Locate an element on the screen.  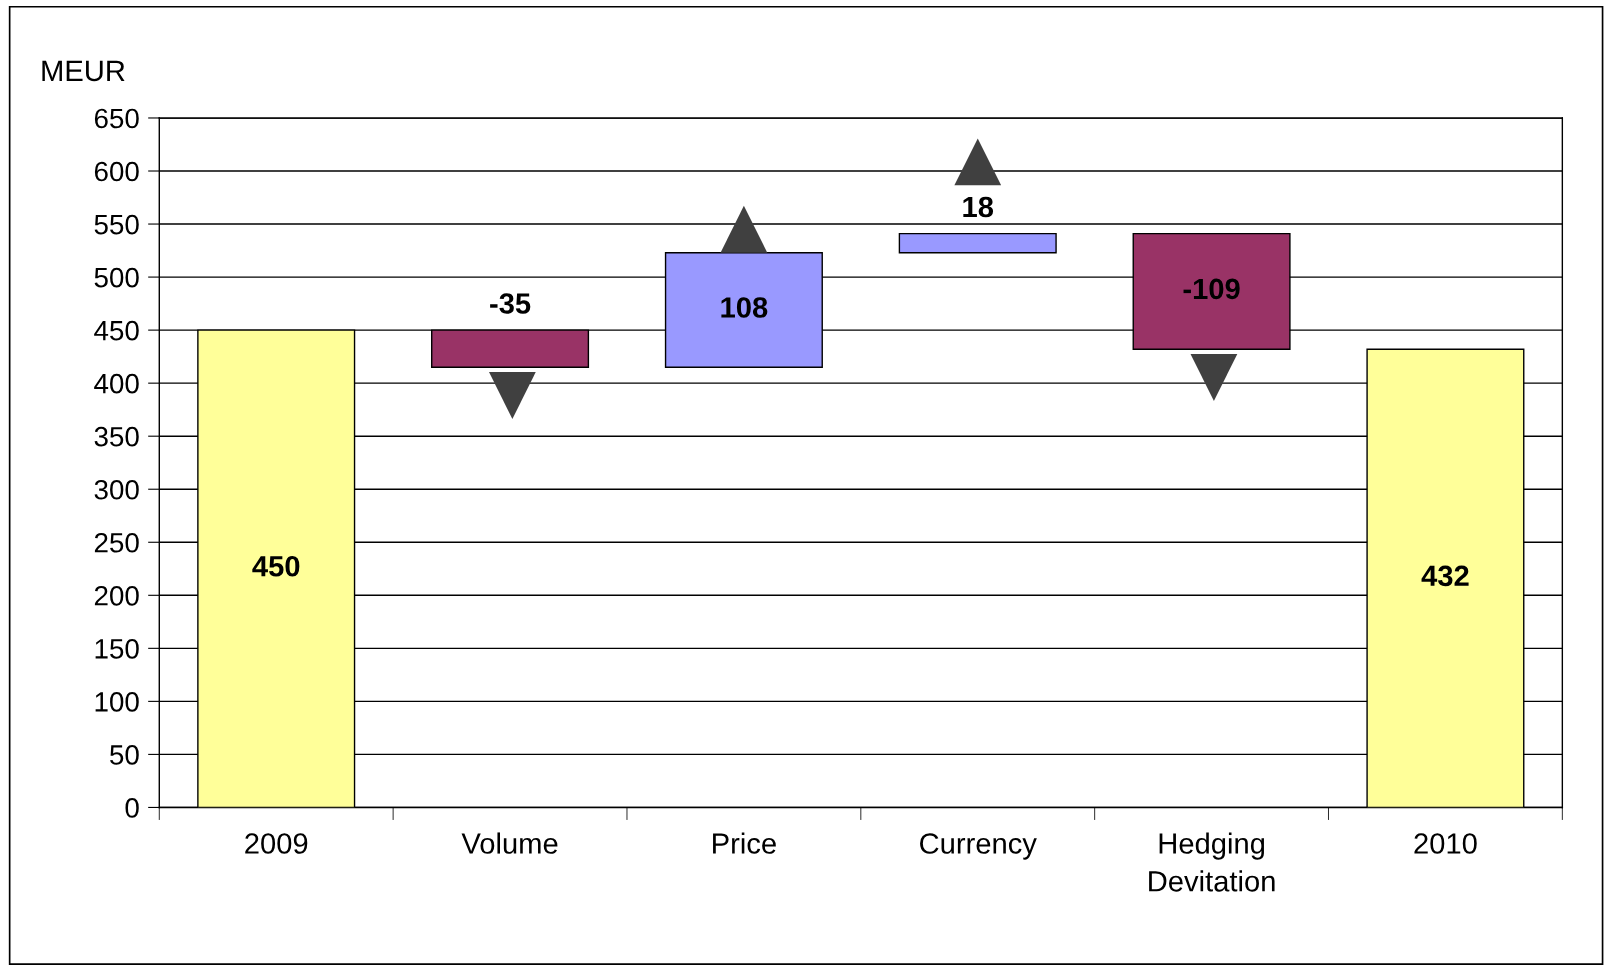
data-label: 108 is located at coordinates (744, 307).